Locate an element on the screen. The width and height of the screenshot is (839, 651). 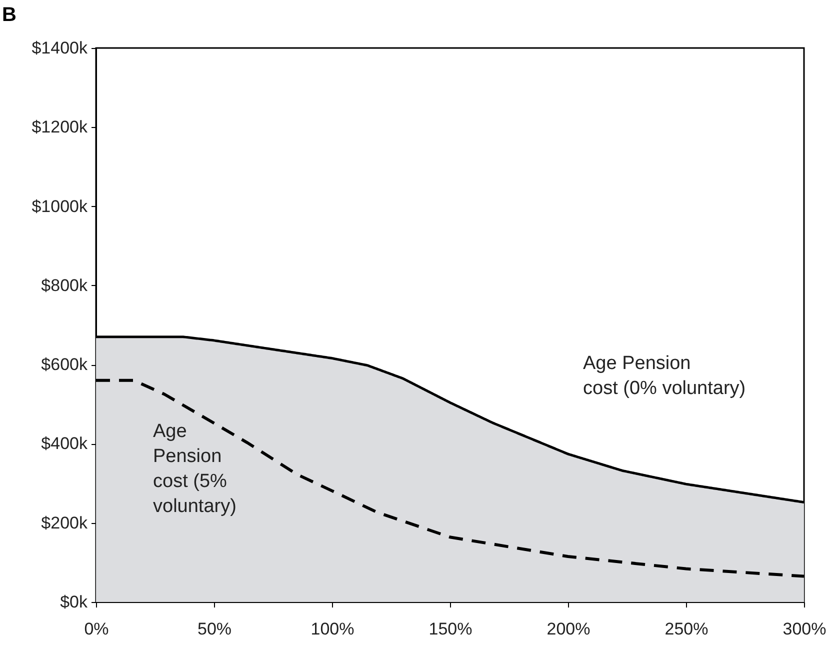
text: Age Pension cost (0% voluntary) is located at coordinates (664, 376).